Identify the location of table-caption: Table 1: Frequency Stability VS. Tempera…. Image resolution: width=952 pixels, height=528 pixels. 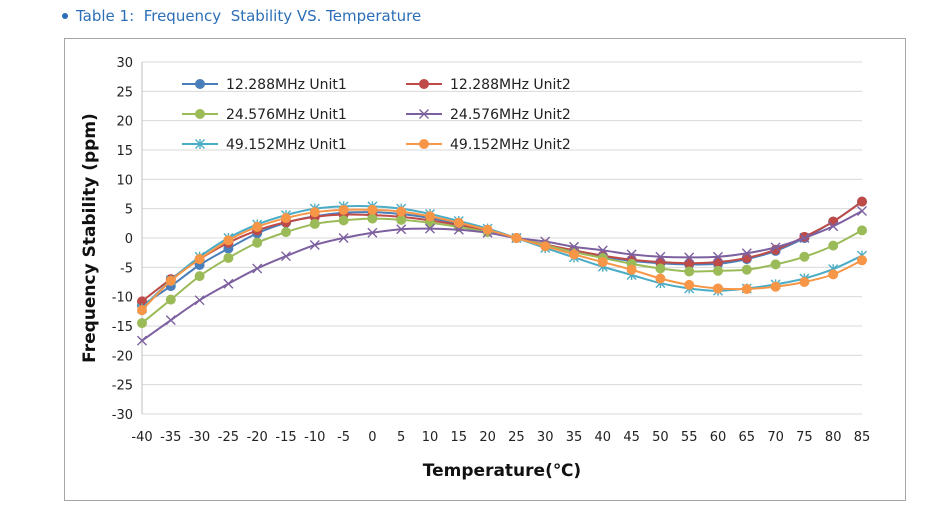
(241, 16).